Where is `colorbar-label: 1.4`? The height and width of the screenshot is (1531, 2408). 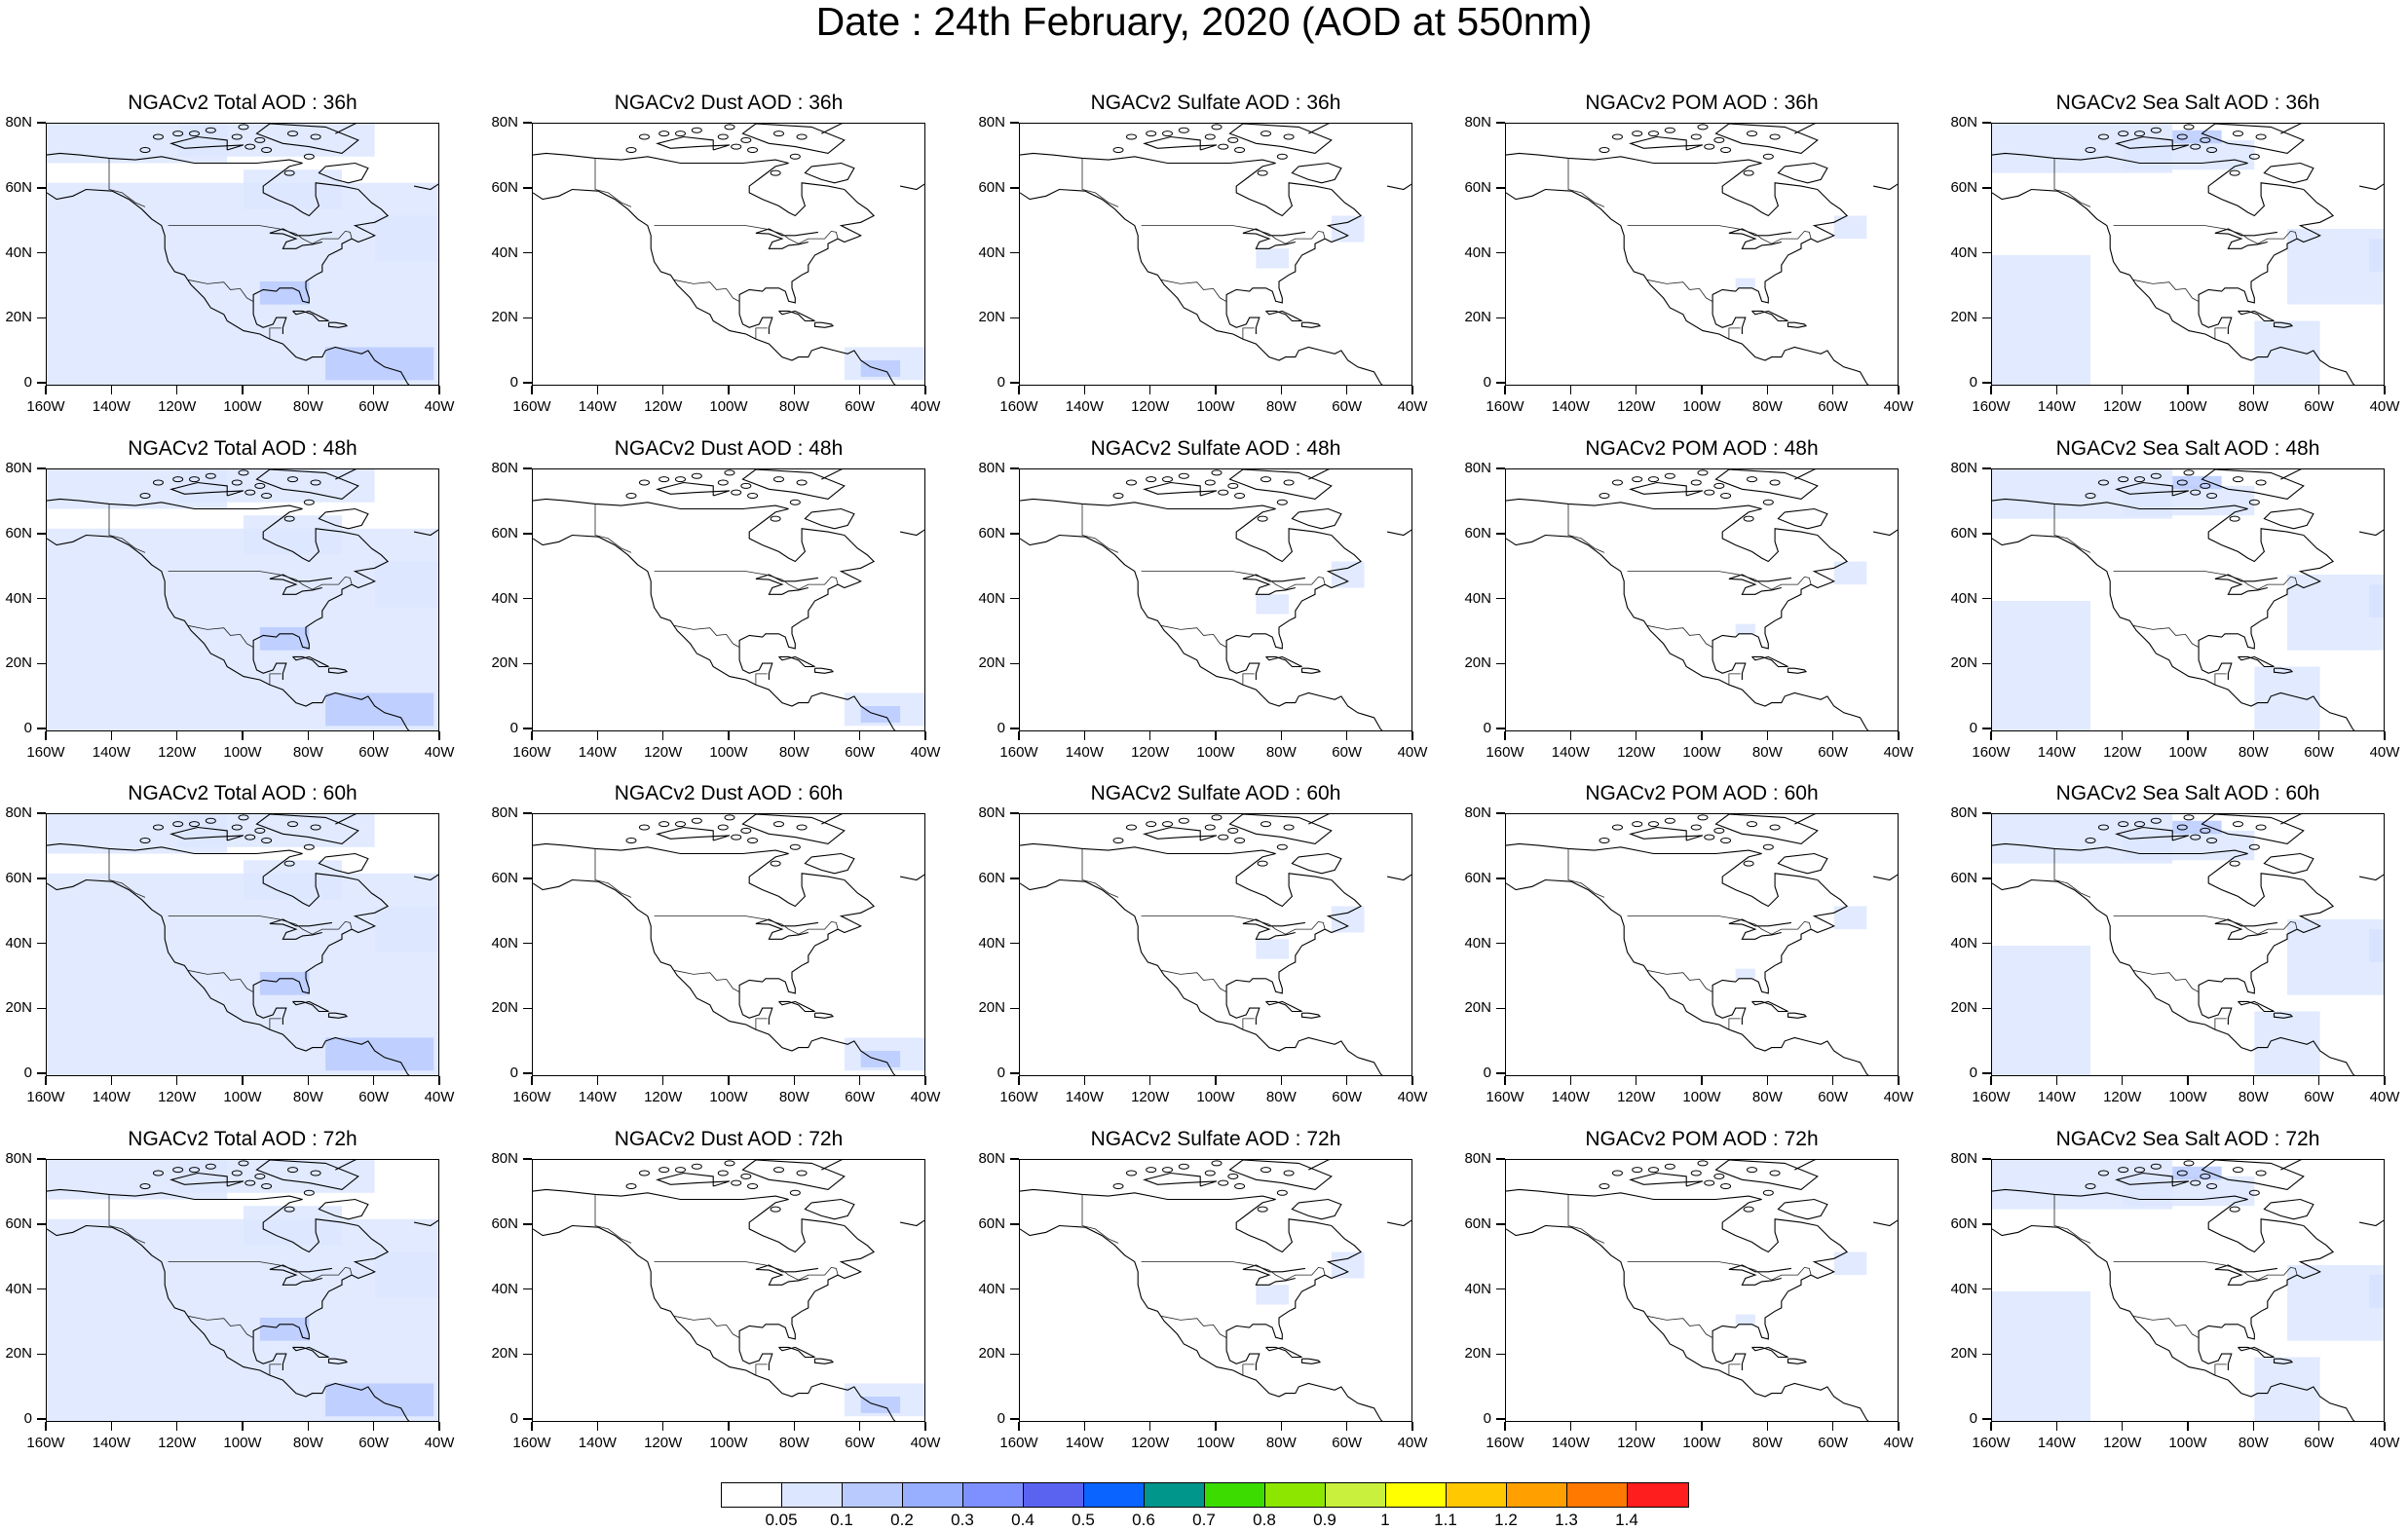
colorbar-label: 1.4 is located at coordinates (1626, 1520).